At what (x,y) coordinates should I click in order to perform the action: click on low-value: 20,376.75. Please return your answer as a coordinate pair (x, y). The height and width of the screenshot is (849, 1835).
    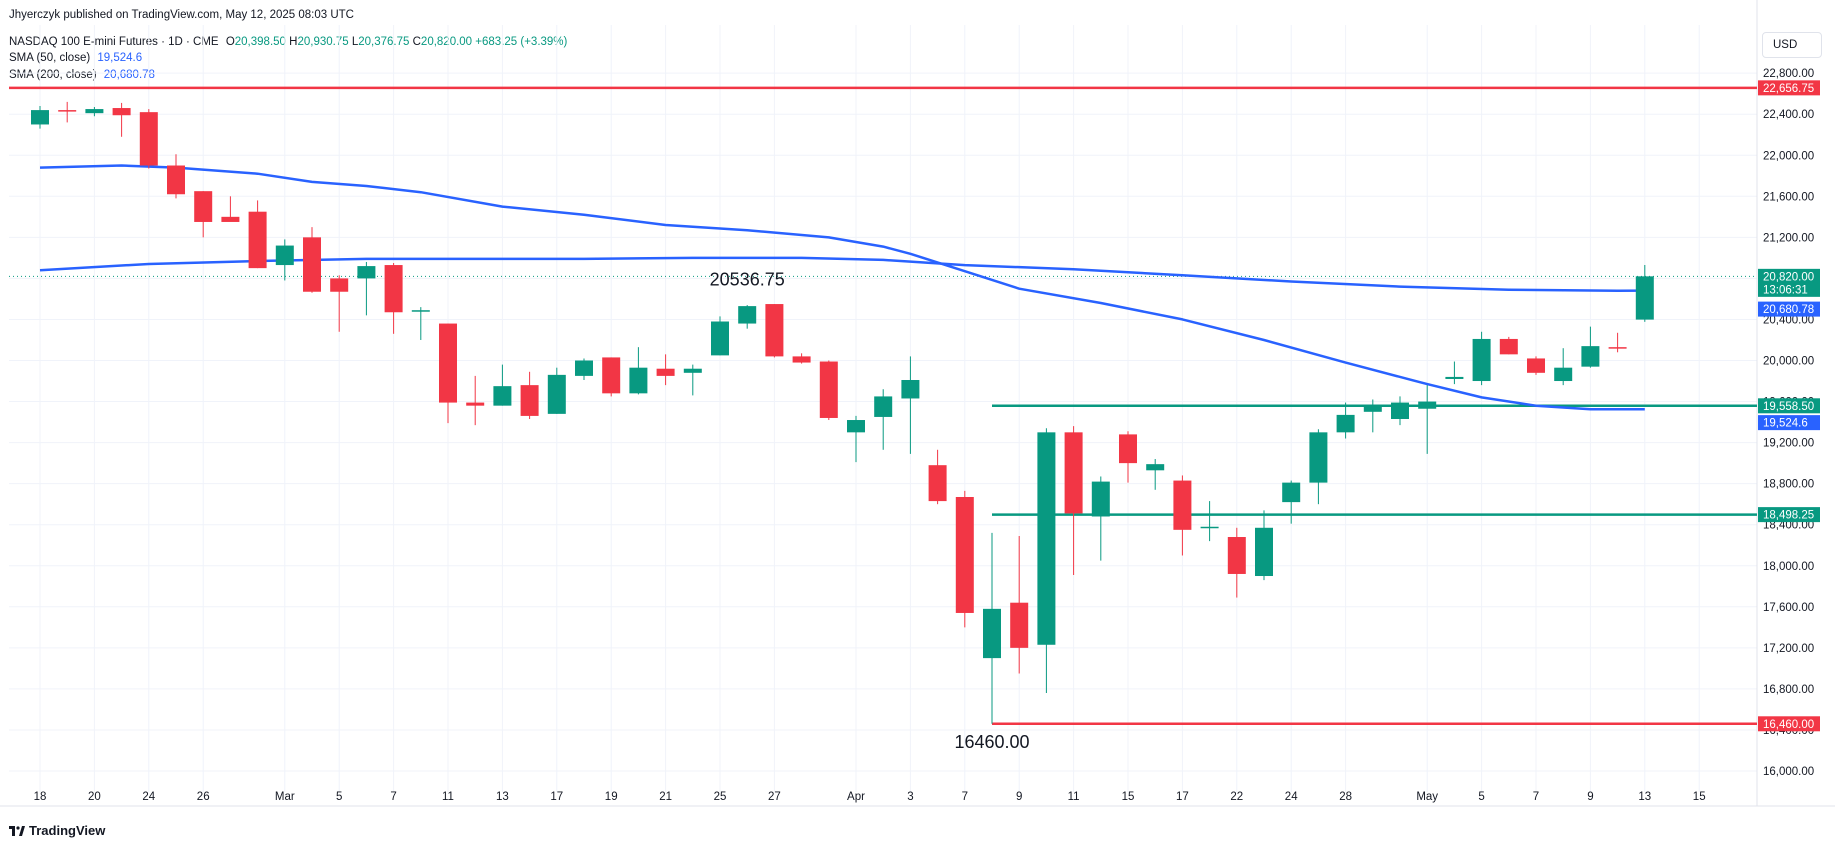
    Looking at the image, I should click on (384, 42).